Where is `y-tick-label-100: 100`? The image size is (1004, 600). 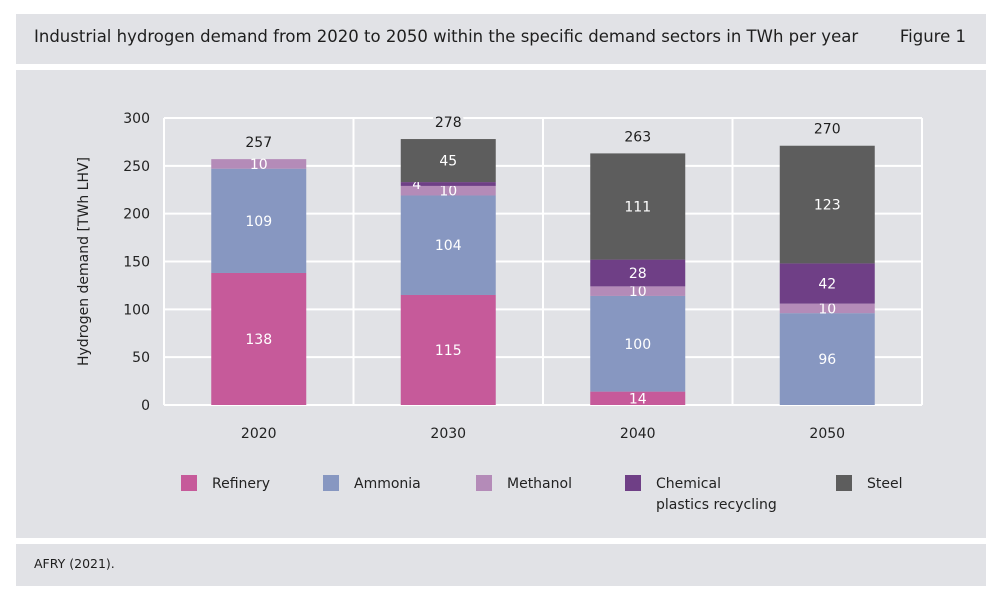 y-tick-label-100: 100 is located at coordinates (136, 310).